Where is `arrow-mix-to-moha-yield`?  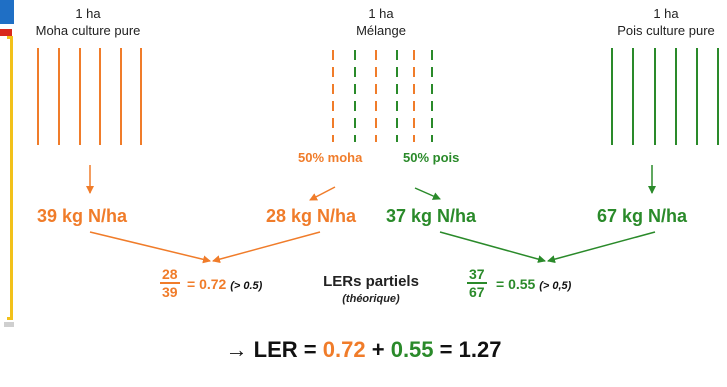
arrow-mix-to-moha-yield is located at coordinates (322, 193).